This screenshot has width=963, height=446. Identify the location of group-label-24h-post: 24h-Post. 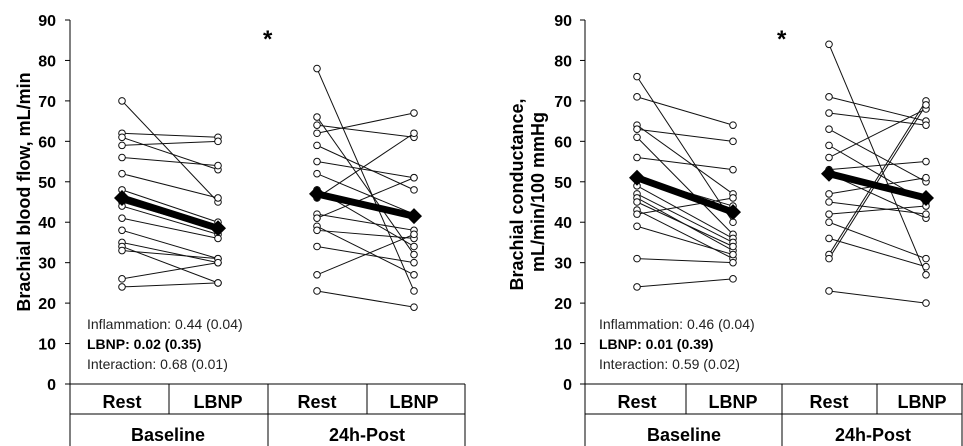
(873, 435).